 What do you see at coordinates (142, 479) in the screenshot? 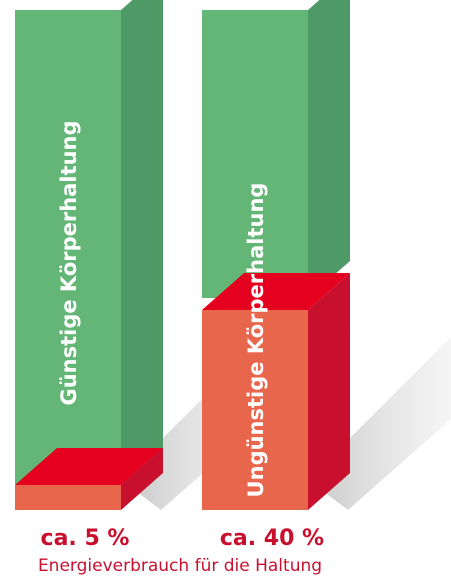
I see `bar-0-energy-side` at bounding box center [142, 479].